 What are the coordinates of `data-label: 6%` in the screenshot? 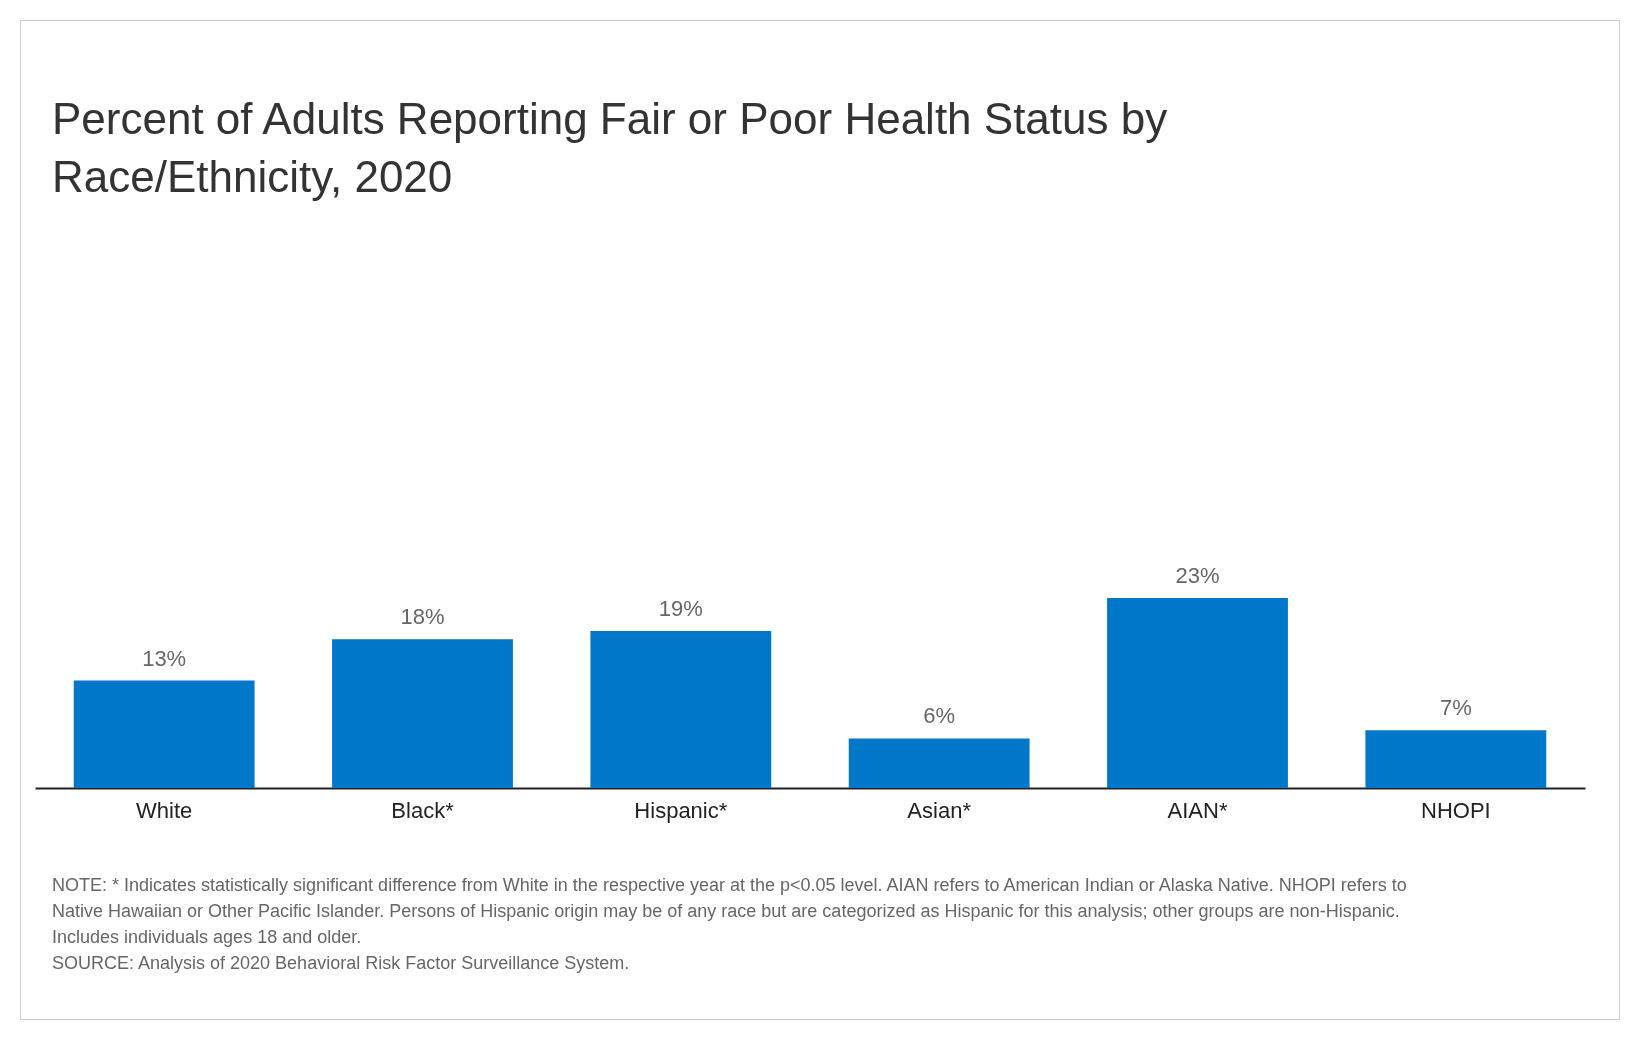 It's located at (939, 716).